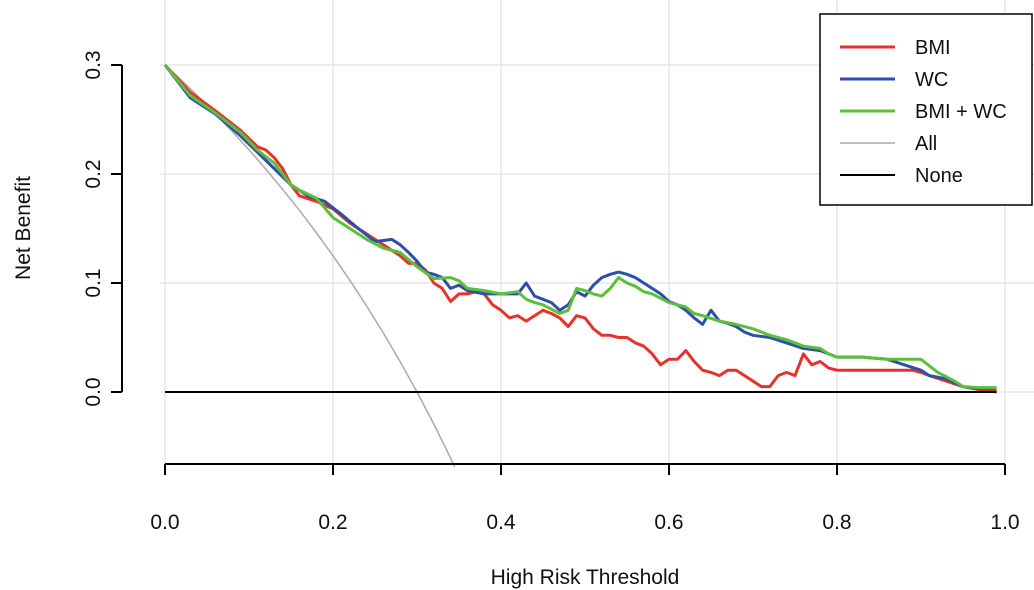 The width and height of the screenshot is (1034, 590). What do you see at coordinates (93, 64) in the screenshot?
I see `y-tick-label: 0.3` at bounding box center [93, 64].